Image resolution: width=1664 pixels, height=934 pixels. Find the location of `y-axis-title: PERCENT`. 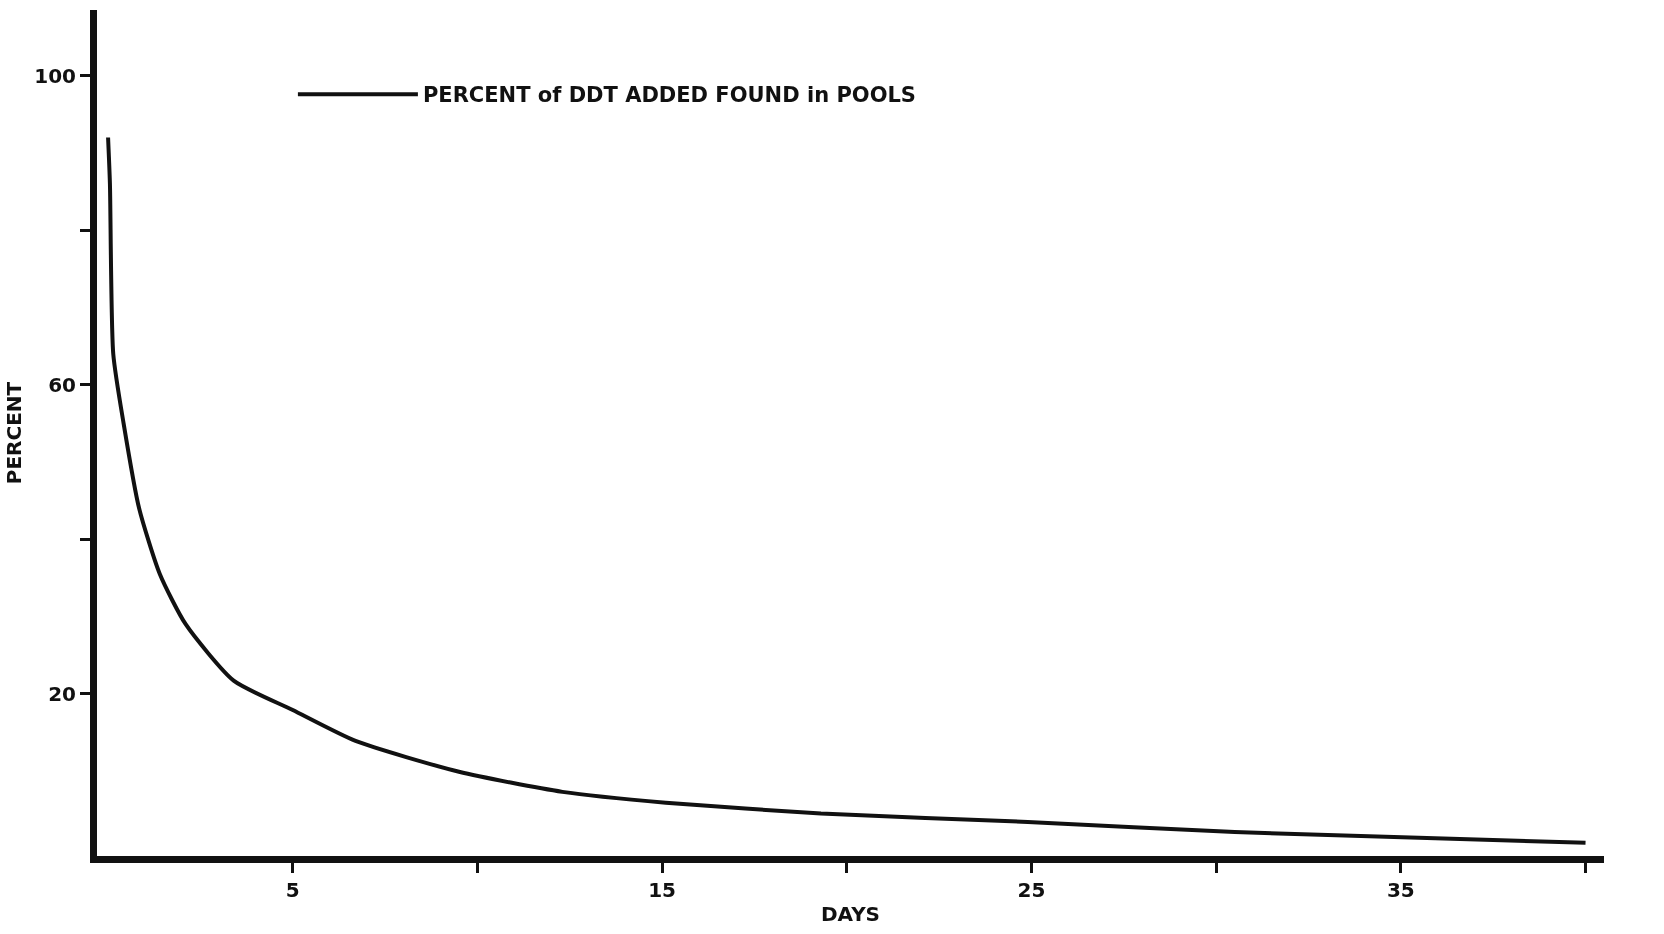

y-axis-title: PERCENT is located at coordinates (13, 433).